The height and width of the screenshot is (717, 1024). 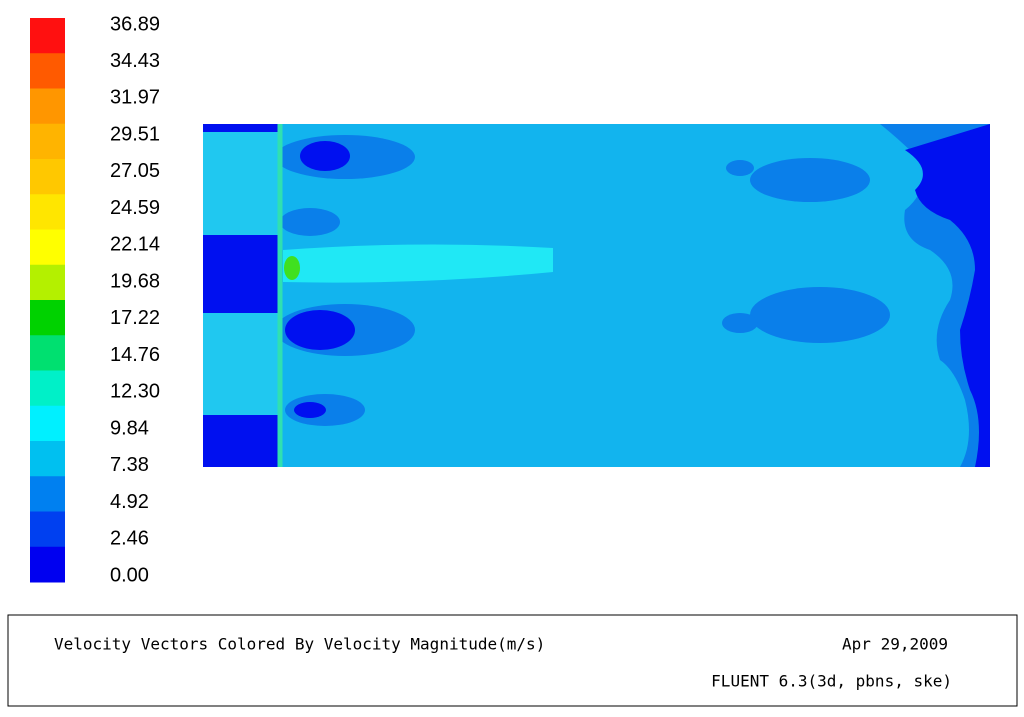 What do you see at coordinates (135, 171) in the screenshot?
I see `colorbar-label: 27.05` at bounding box center [135, 171].